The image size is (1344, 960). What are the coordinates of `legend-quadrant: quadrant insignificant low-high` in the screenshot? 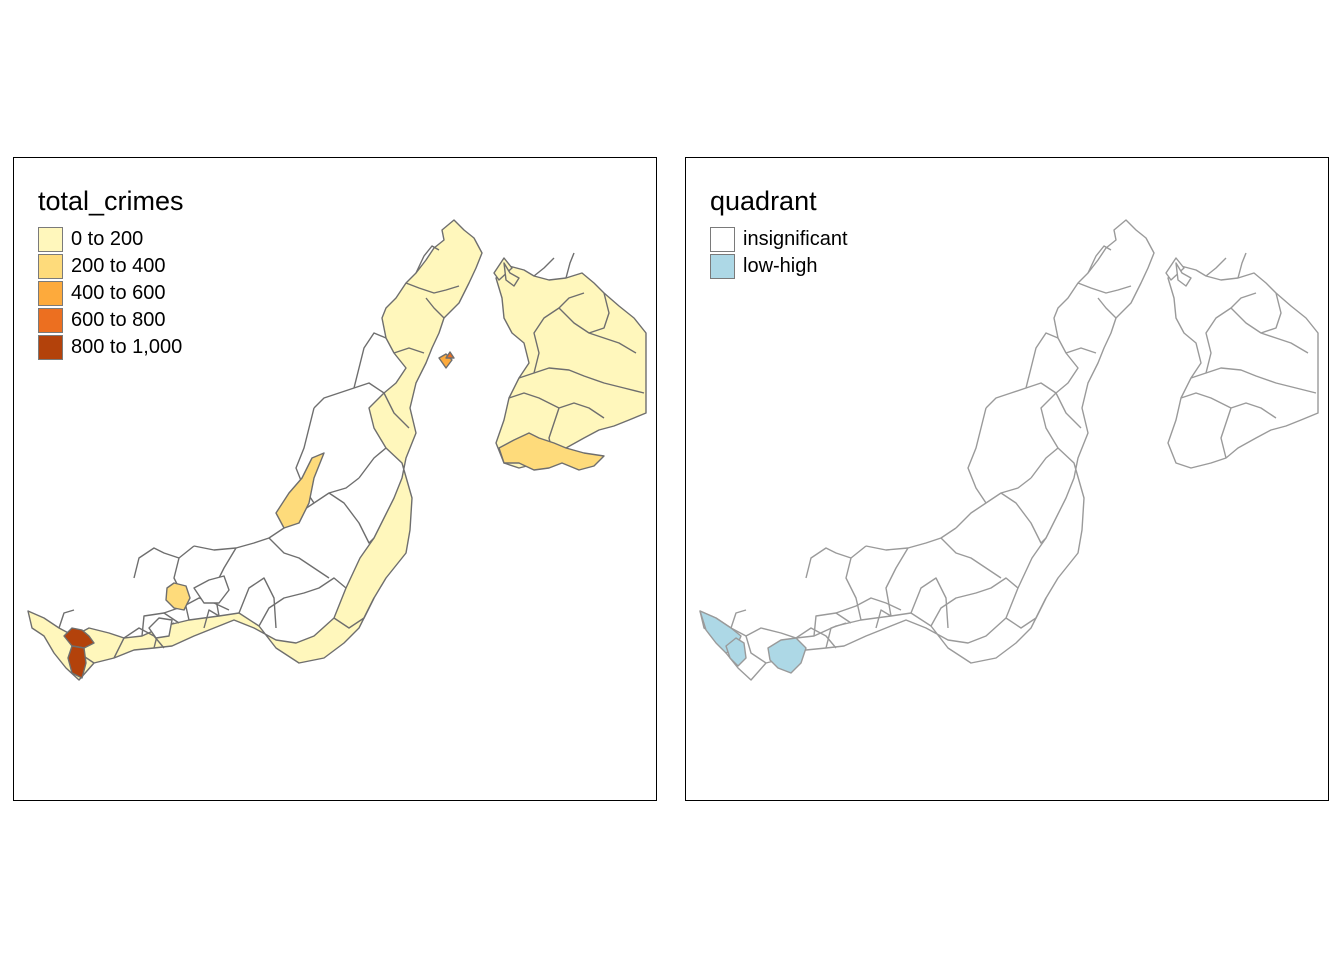 It's located at (779, 232).